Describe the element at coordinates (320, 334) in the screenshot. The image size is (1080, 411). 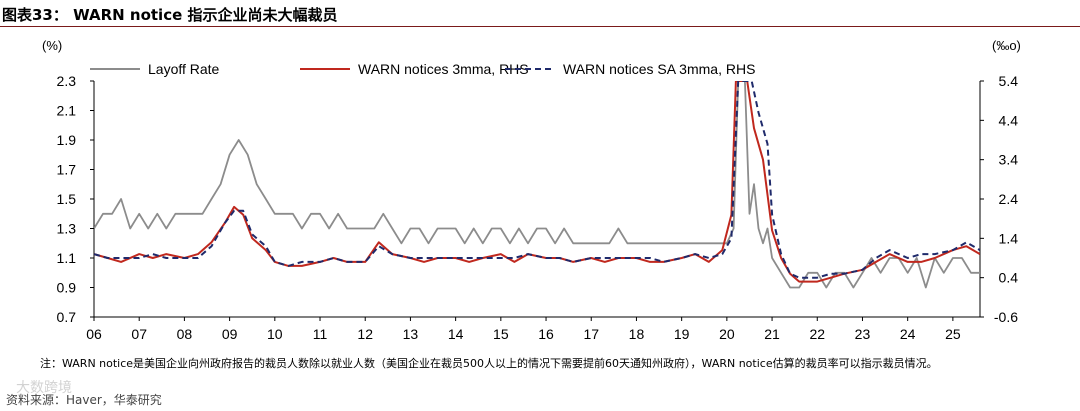
I see `x-tick-label: 11` at that location.